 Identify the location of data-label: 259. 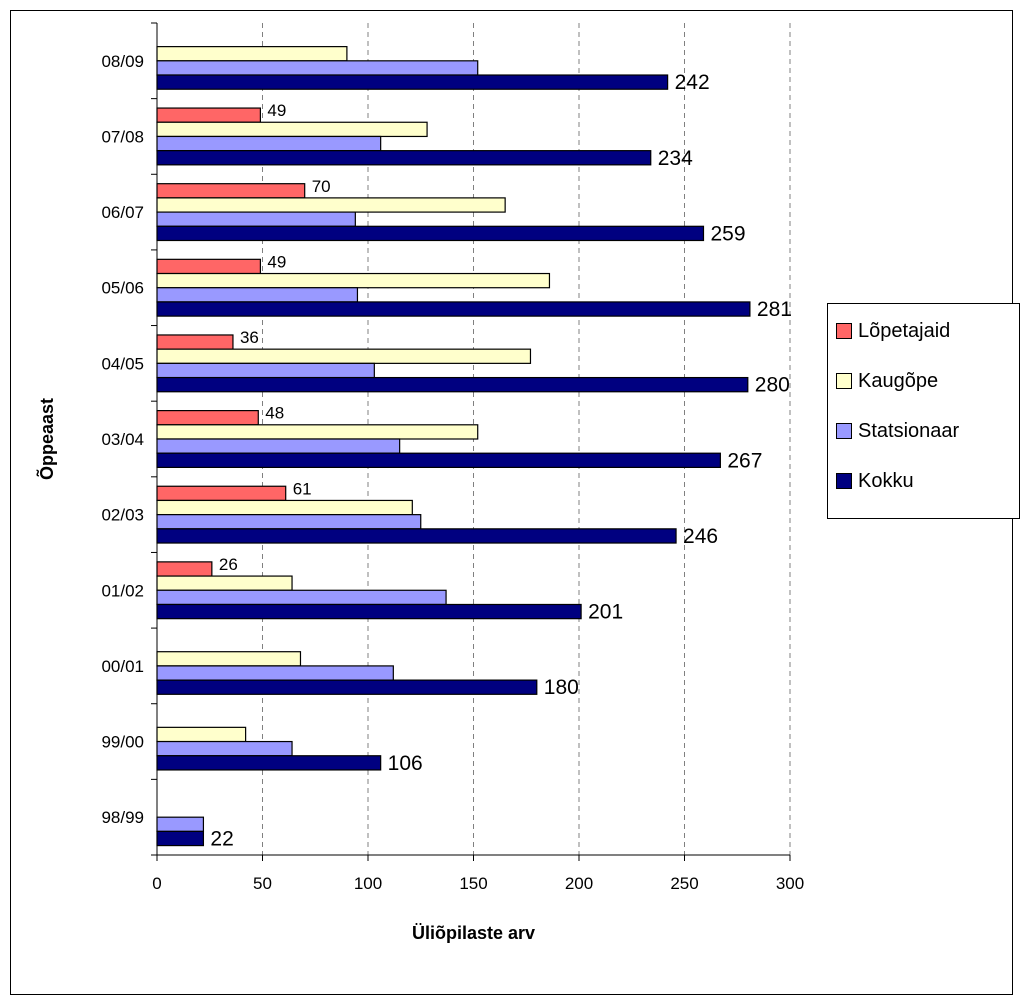
(727, 233).